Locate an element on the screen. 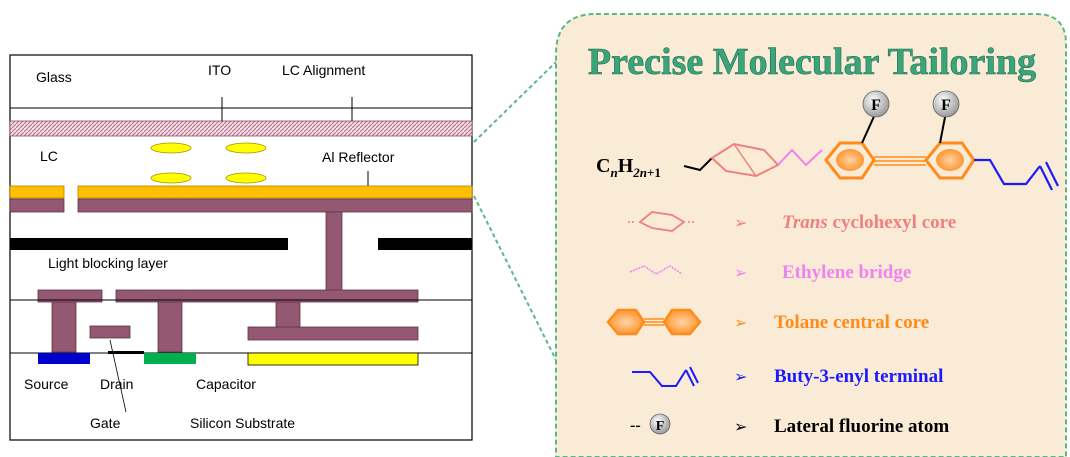  legend-icon-ethylene is located at coordinates (656, 270).